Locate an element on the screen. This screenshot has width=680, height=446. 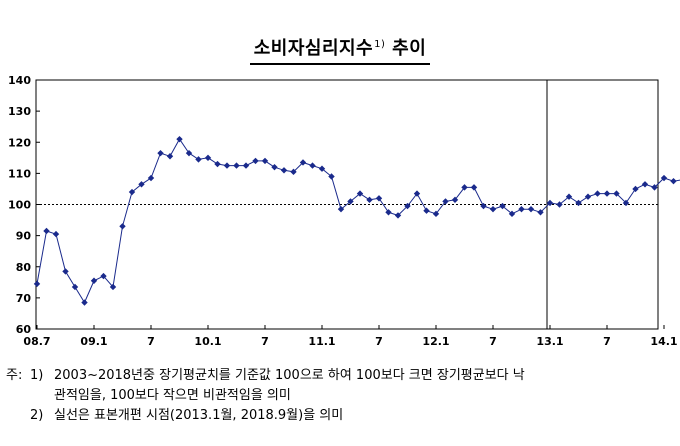
footnote-prefix: 주: is located at coordinates (14, 375).